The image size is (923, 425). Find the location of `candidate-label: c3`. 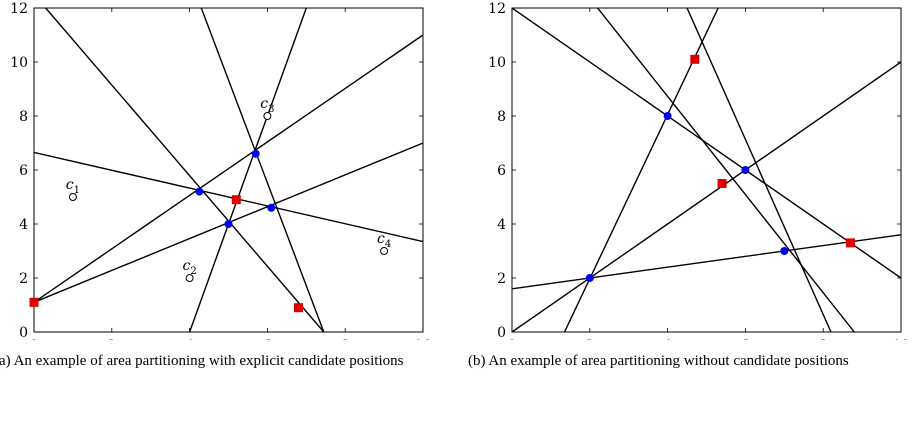

candidate-label: c3 is located at coordinates (267, 105).